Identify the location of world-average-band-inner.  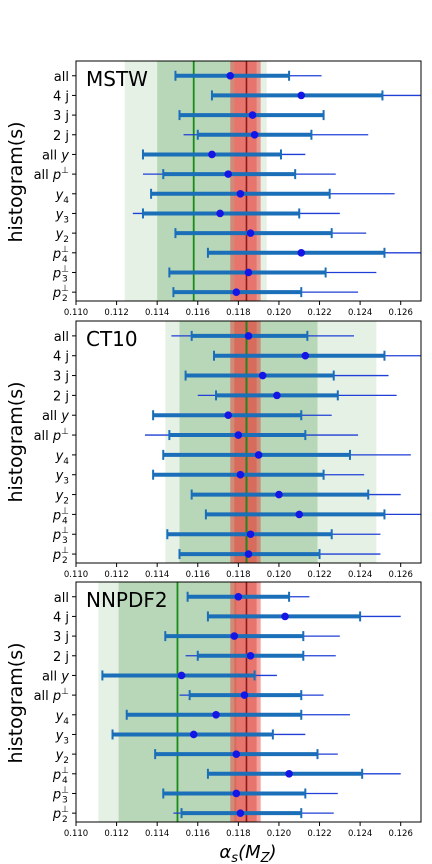
(245, 702).